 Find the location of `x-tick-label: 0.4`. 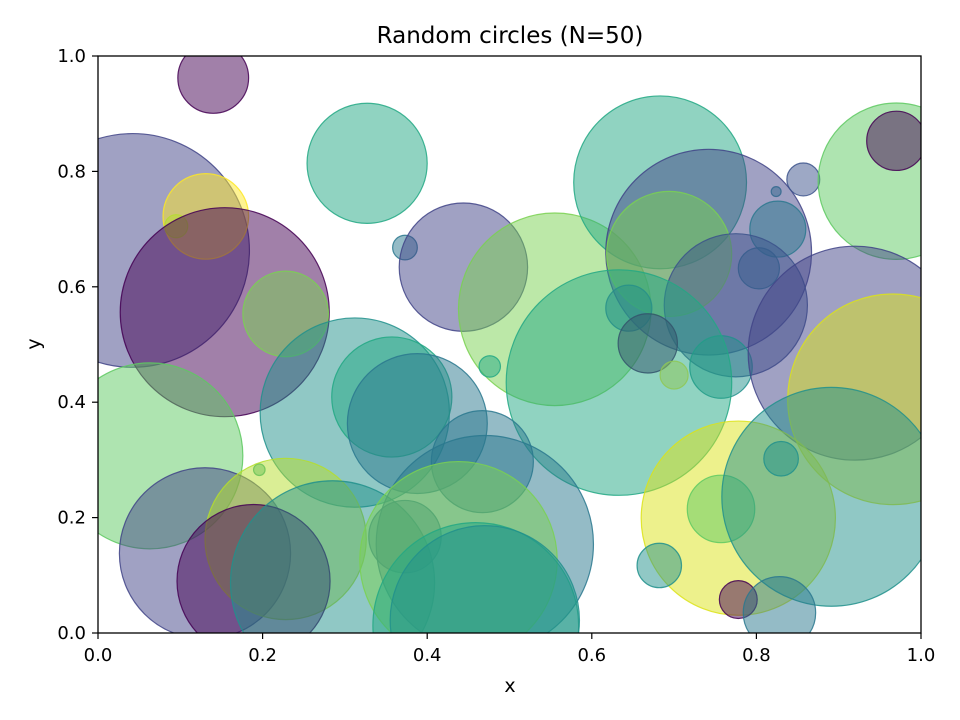

x-tick-label: 0.4 is located at coordinates (427, 655).